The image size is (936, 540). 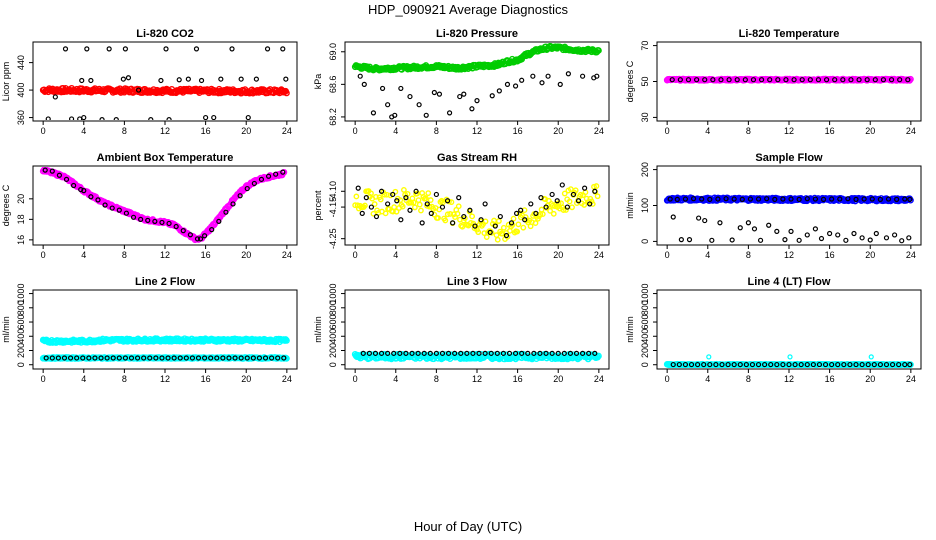 What do you see at coordinates (21, 294) in the screenshot?
I see `y-tick-label: 1000` at bounding box center [21, 294].